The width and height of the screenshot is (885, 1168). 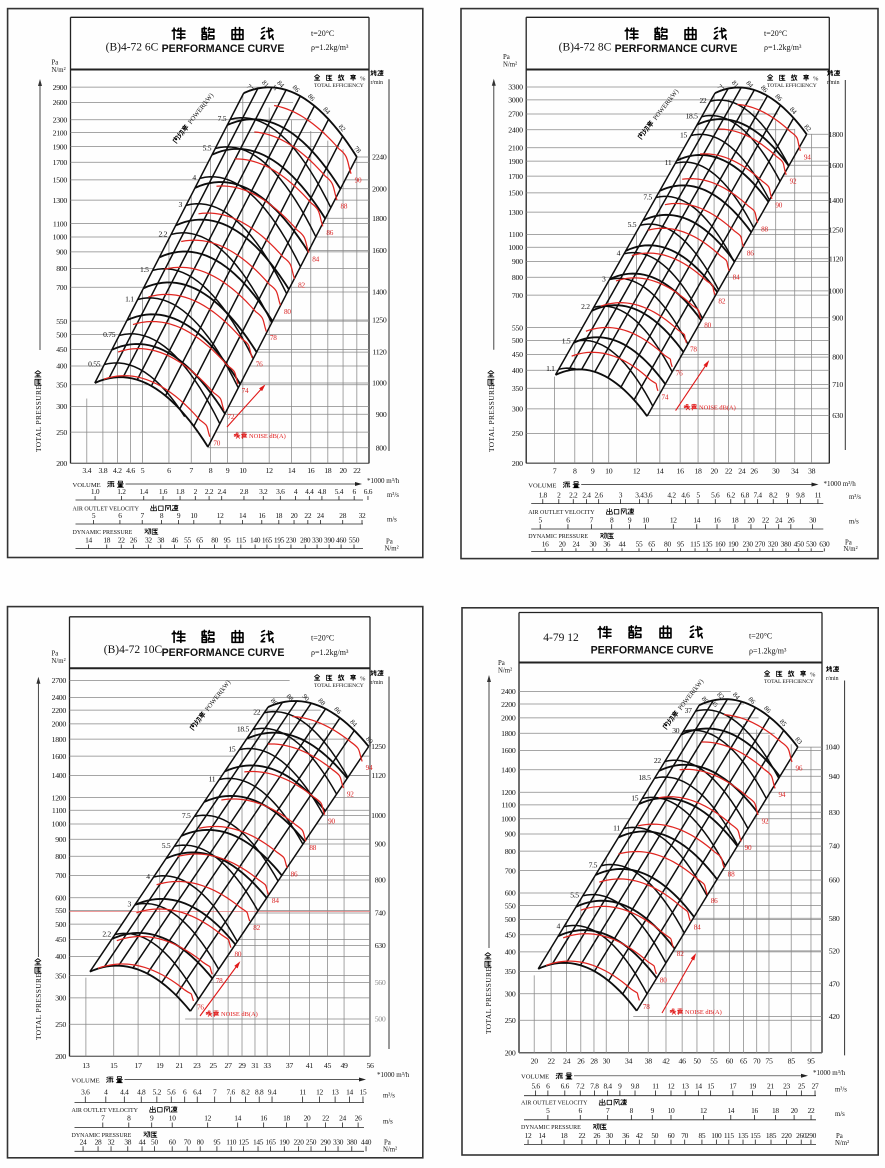 What do you see at coordinates (664, 398) in the screenshot?
I see `svg-text: 74` at bounding box center [664, 398].